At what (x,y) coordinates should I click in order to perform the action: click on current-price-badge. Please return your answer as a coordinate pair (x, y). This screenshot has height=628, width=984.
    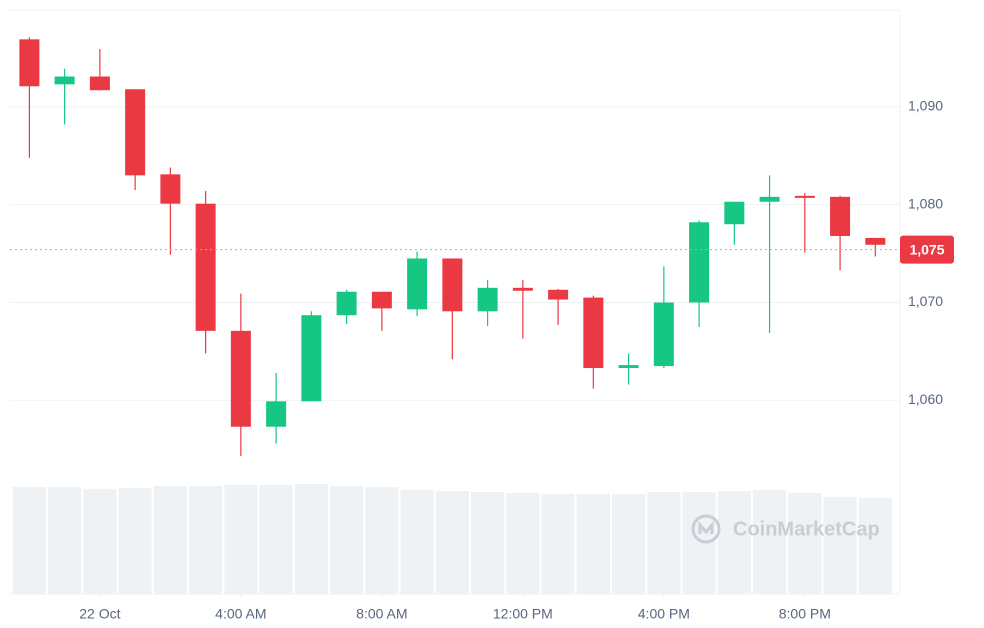
    Looking at the image, I should click on (927, 249).